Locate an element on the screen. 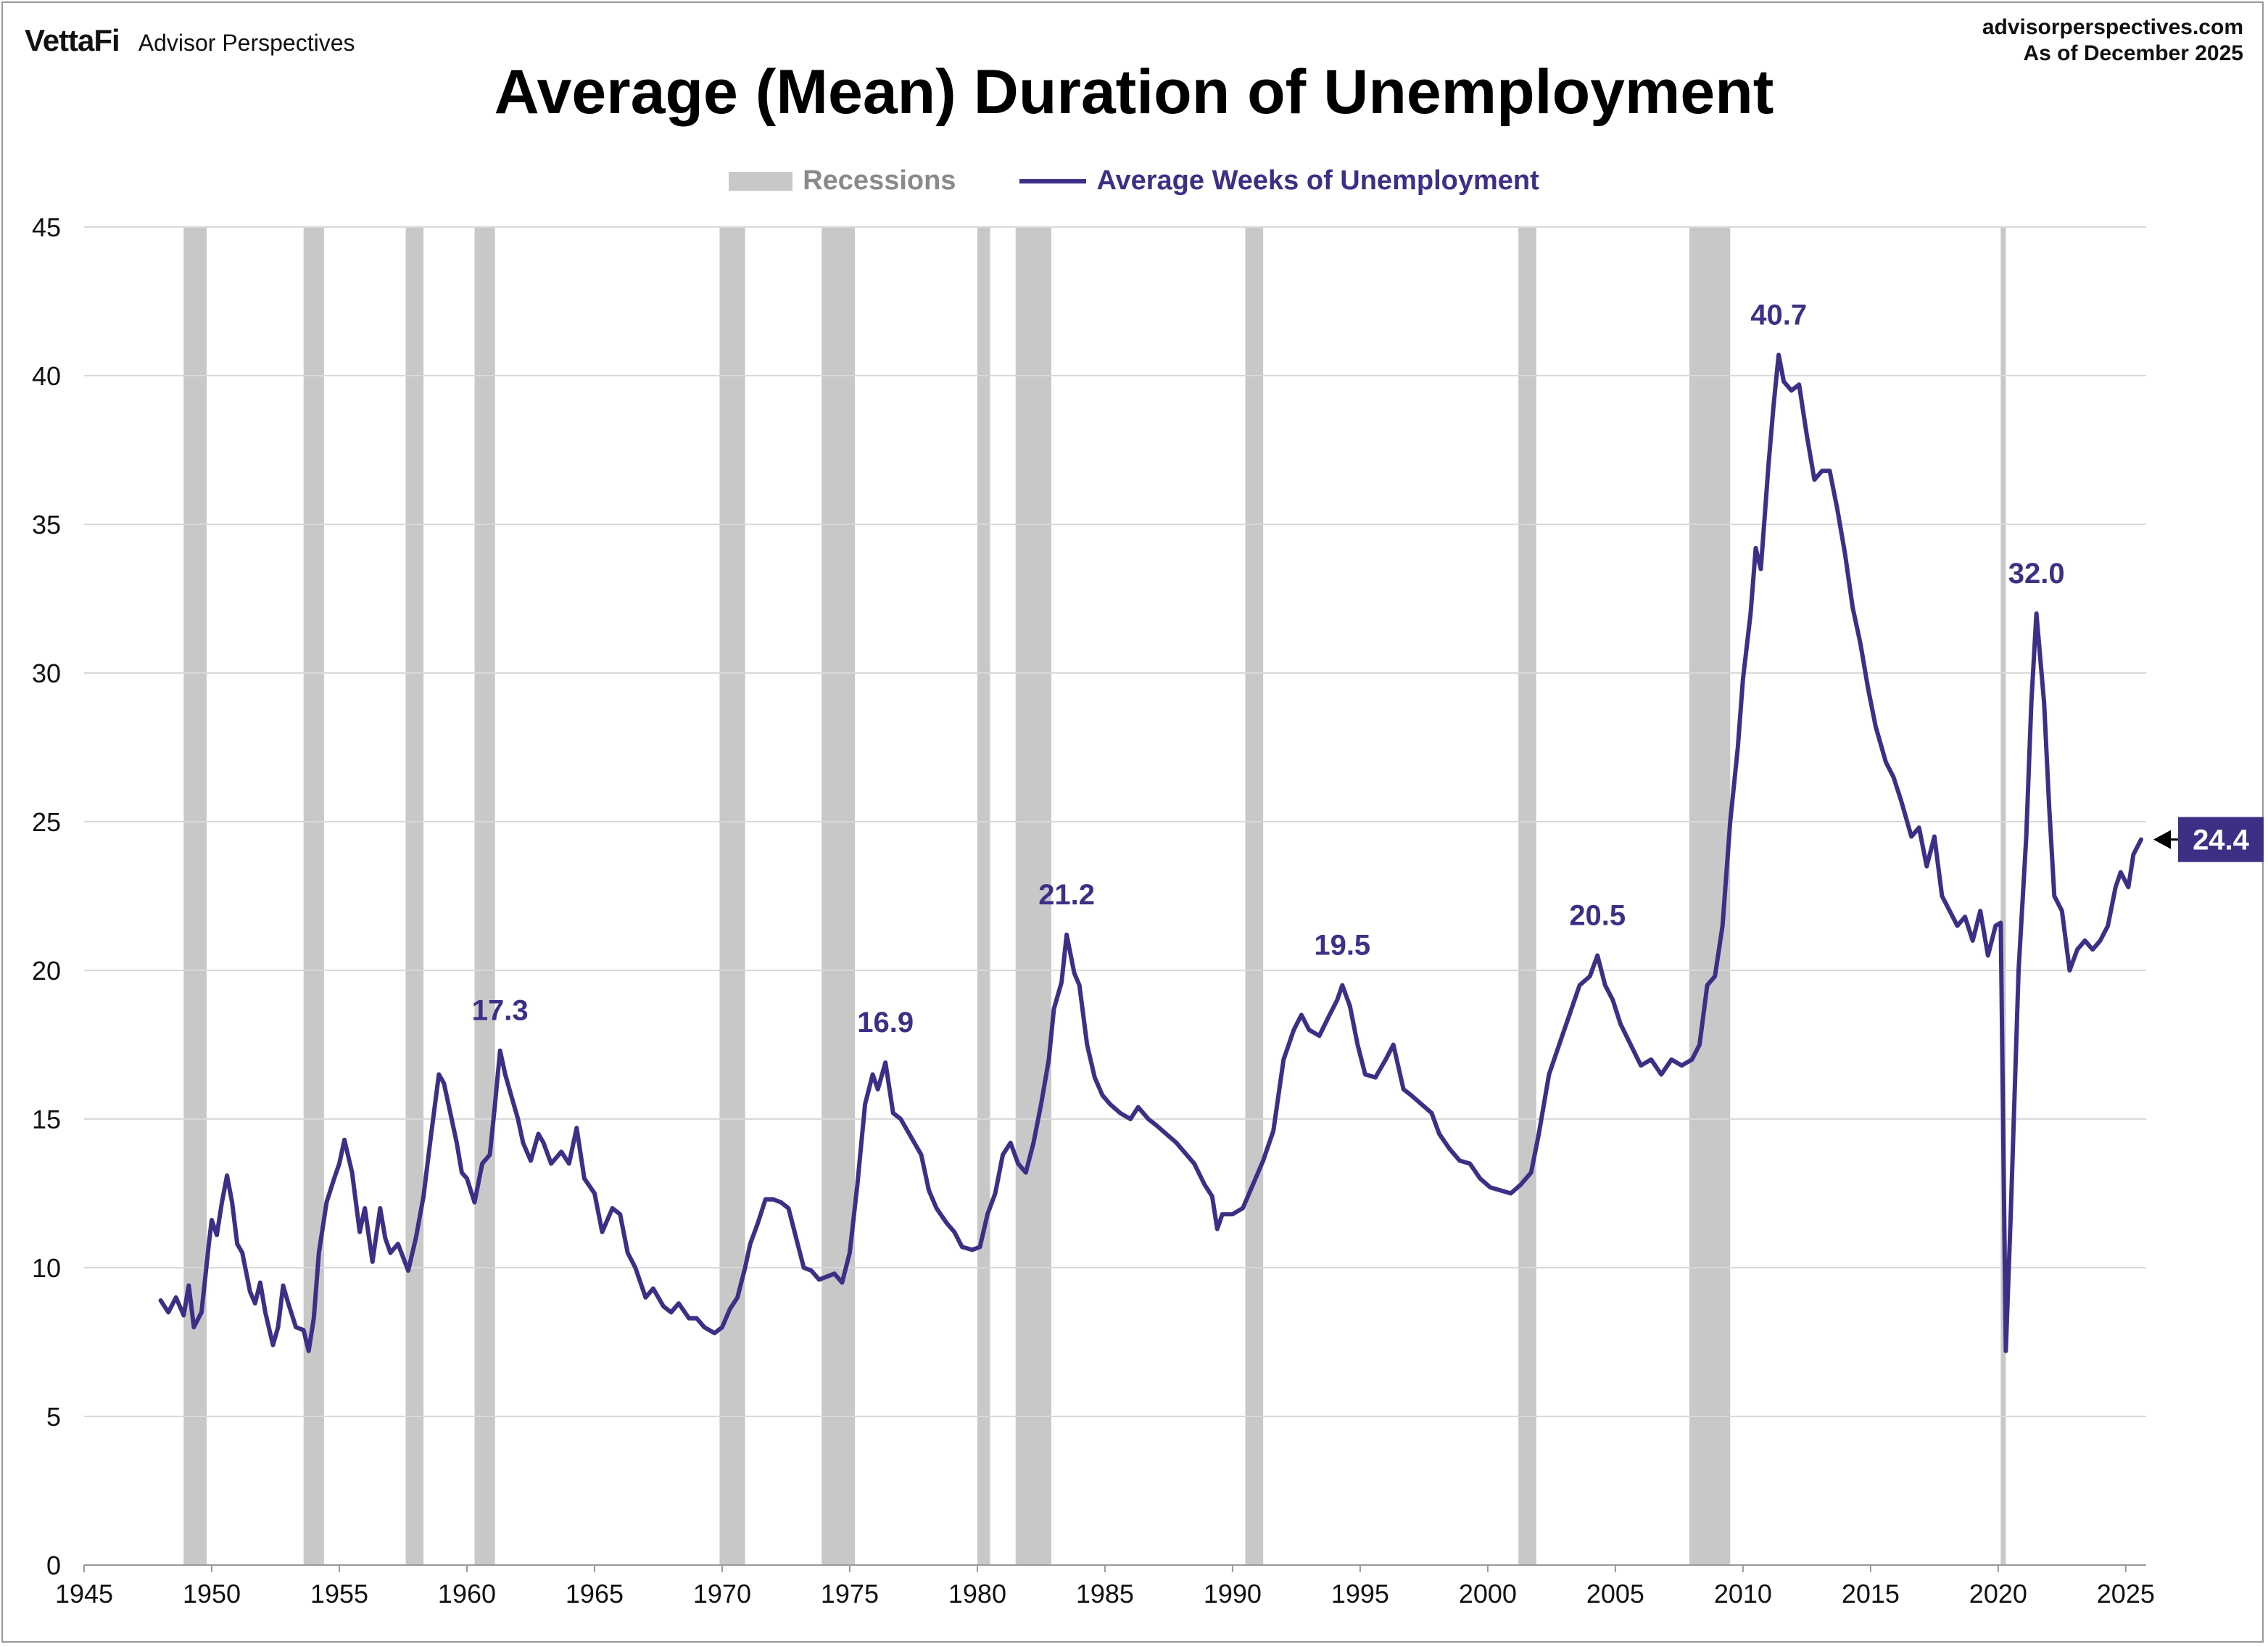 The height and width of the screenshot is (1647, 2268). as-of-date: As of December 2025 is located at coordinates (2133, 53).